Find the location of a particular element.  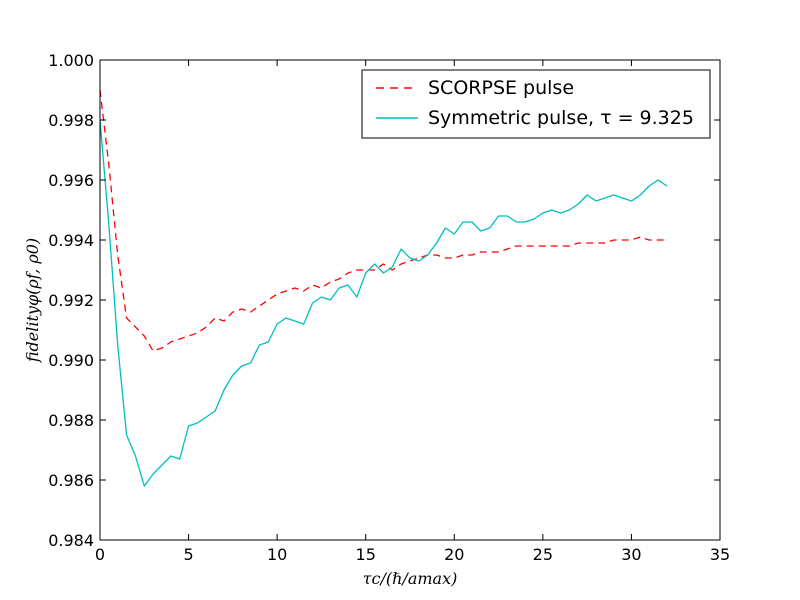

legend-label-symmetric: Symmetric pulse, τ = 9.325 is located at coordinates (561, 118).